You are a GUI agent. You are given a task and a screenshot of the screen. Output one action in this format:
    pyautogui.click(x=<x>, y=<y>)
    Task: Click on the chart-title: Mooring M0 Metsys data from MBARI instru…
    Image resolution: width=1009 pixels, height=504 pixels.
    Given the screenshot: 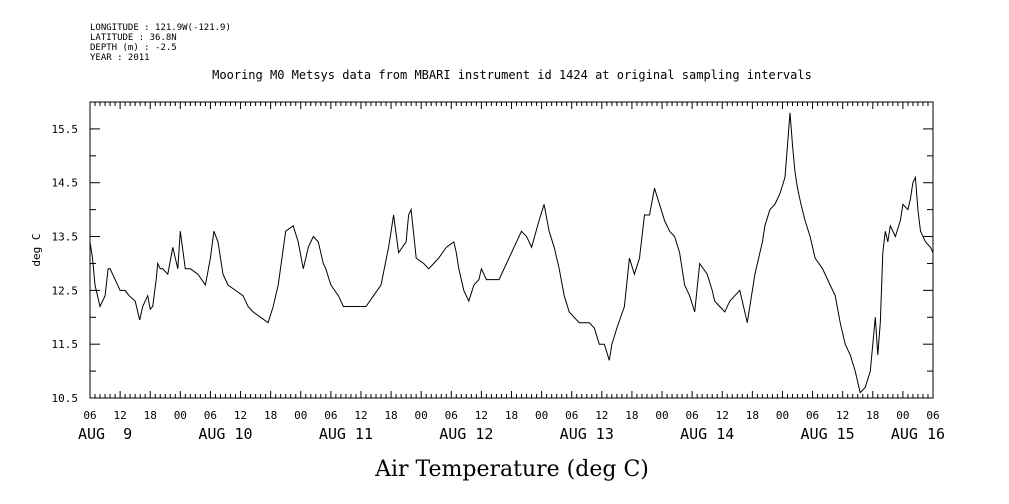 What is the action you would take?
    pyautogui.click(x=512, y=75)
    